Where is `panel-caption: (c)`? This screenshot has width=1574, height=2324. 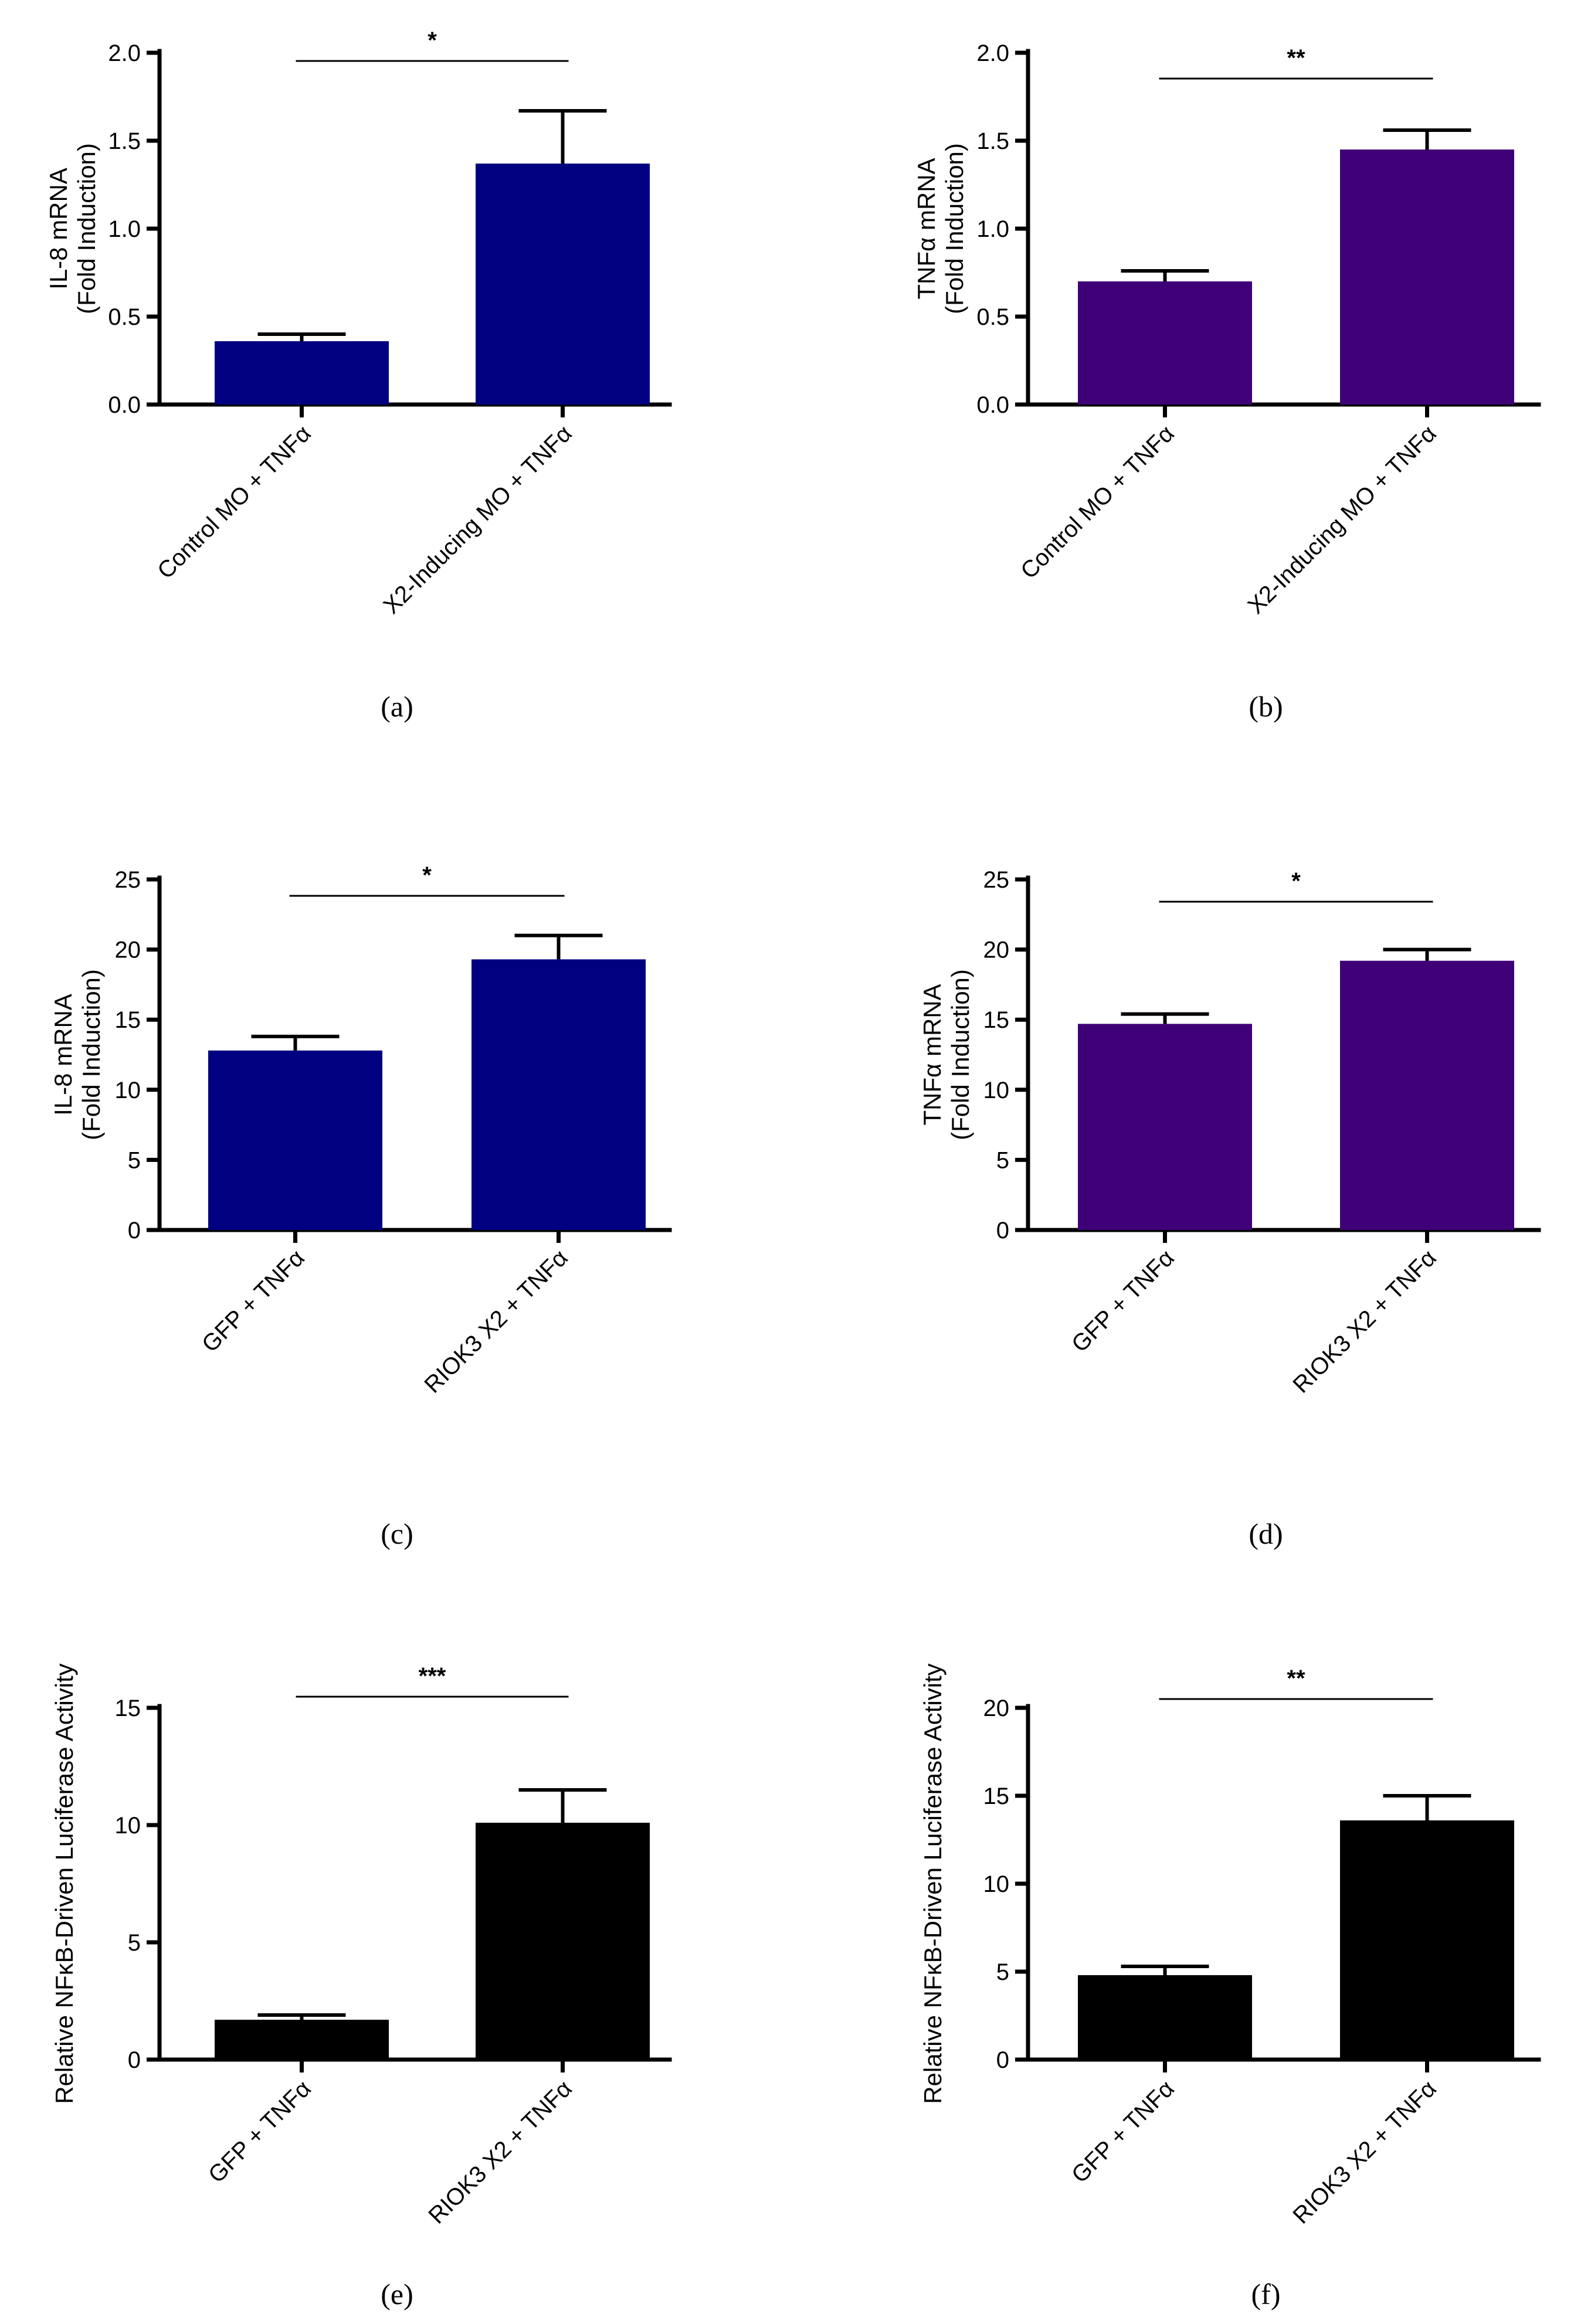 panel-caption: (c) is located at coordinates (397, 1533).